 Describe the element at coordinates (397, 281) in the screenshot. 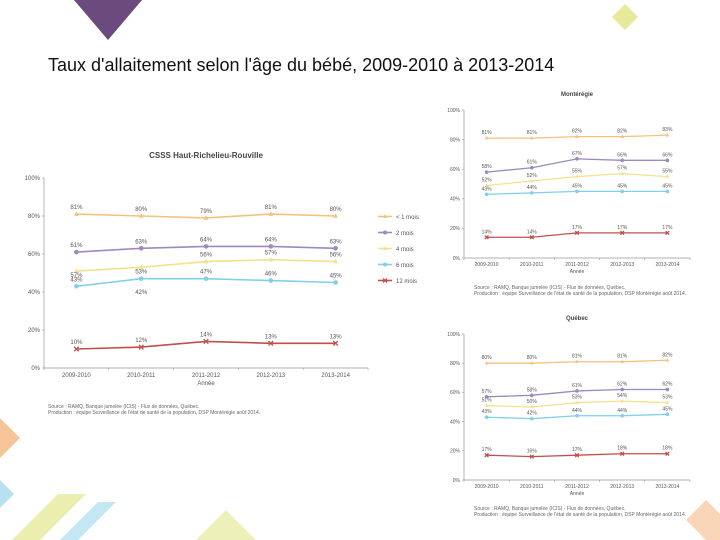

I see `legend-item: 12 mois` at that location.